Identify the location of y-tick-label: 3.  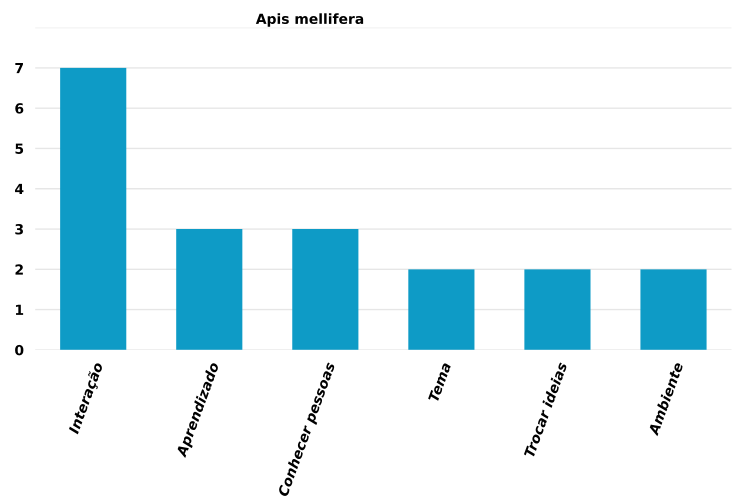
(19, 229).